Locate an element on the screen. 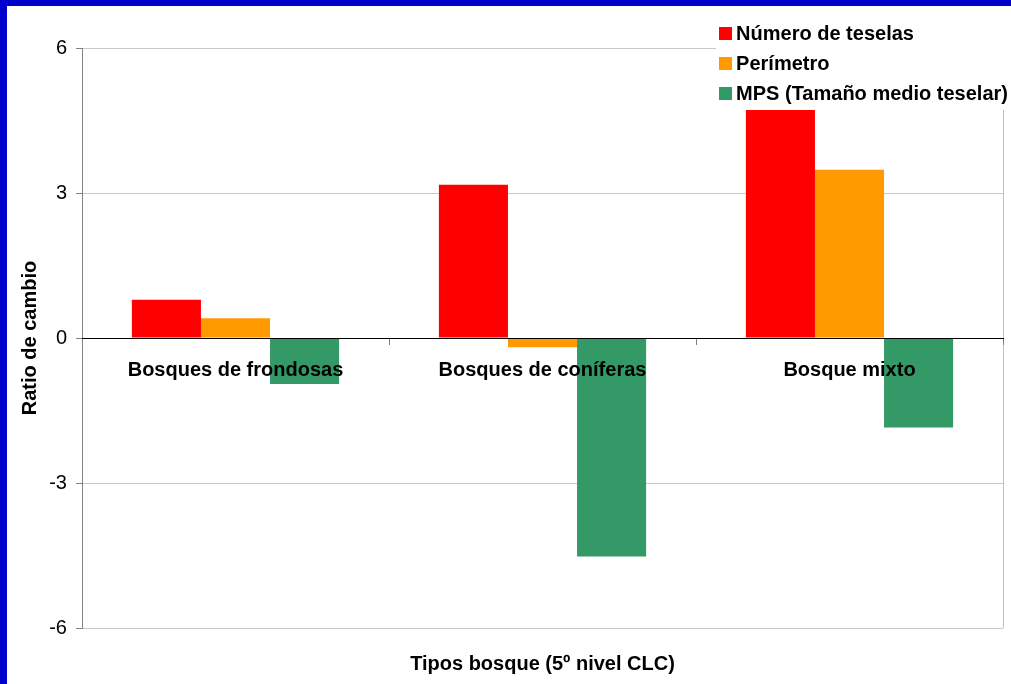 This screenshot has height=684, width=1011. y-tick-label: 3 is located at coordinates (61, 191).